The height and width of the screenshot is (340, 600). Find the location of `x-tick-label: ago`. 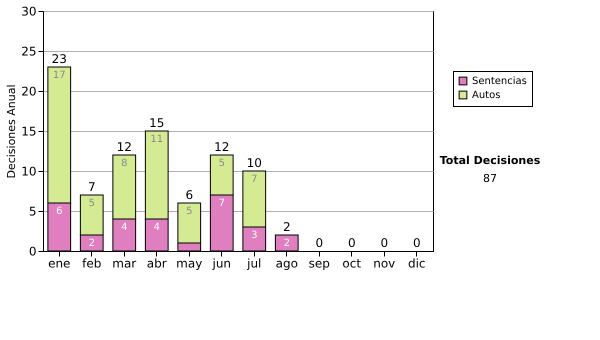

x-tick-label: ago is located at coordinates (287, 263).